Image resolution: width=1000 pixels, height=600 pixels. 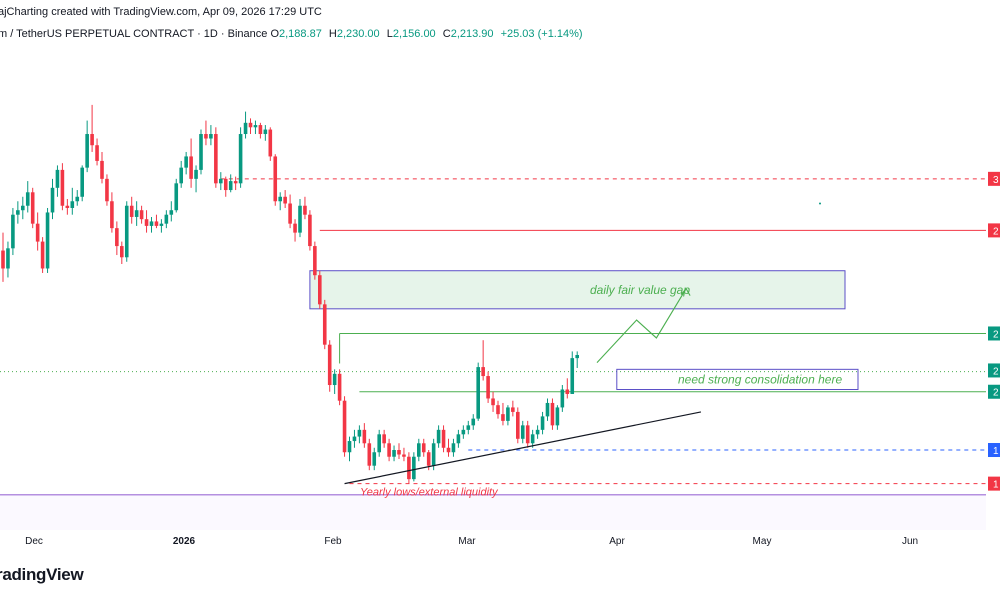 What do you see at coordinates (523, 448) in the screenshot?
I see `ascending-trendline` at bounding box center [523, 448].